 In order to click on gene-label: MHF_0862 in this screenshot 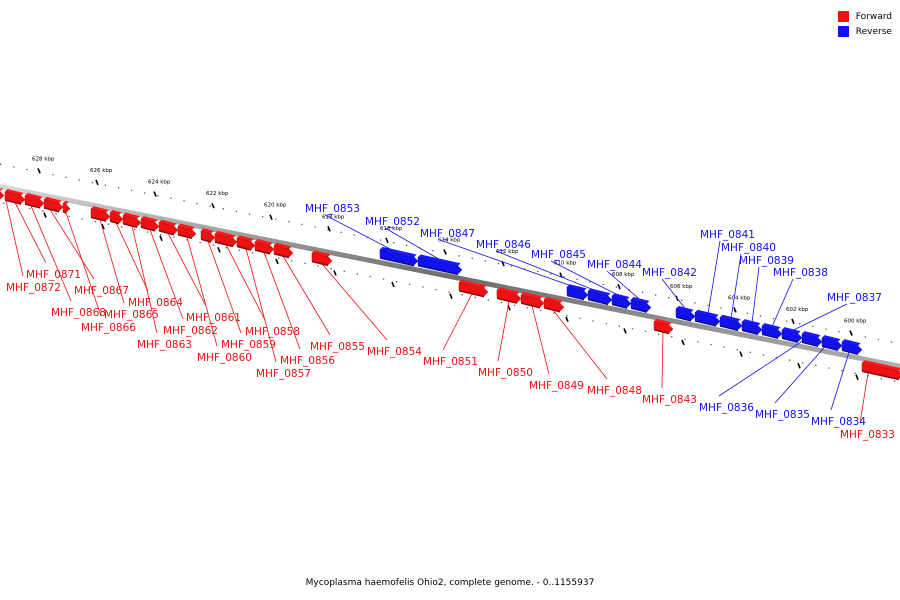, I will do `click(190, 331)`.